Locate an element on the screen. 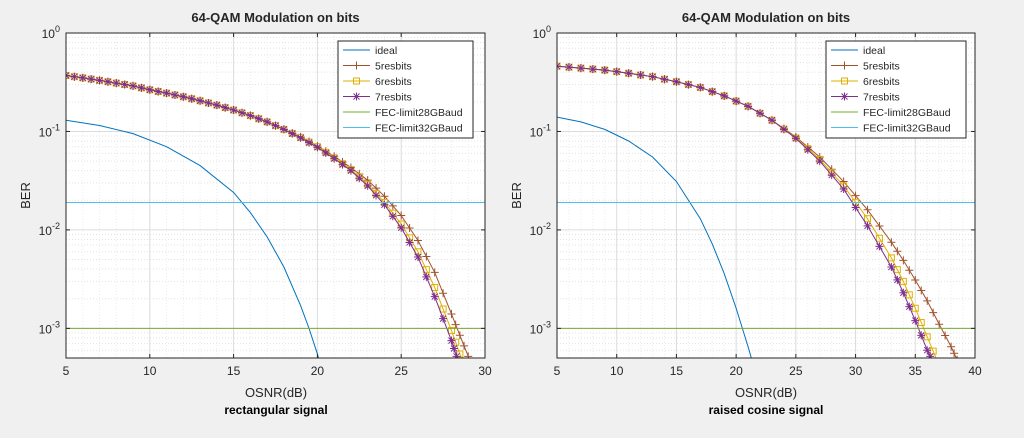  y-tick-label: 10⁰ is located at coordinates (51, 32).